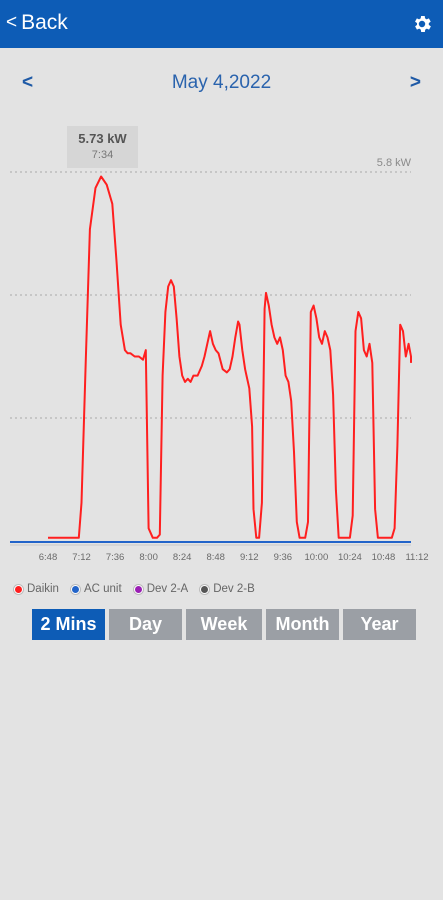 Image resolution: width=443 pixels, height=900 pixels. I want to click on next-date-button: >, so click(415, 82).